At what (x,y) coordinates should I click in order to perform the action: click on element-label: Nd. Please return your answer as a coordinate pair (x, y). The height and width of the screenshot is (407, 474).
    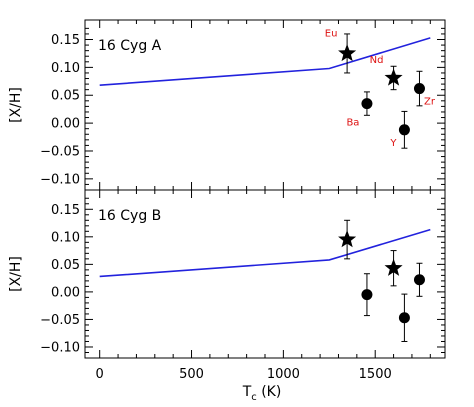
    Looking at the image, I should click on (377, 60).